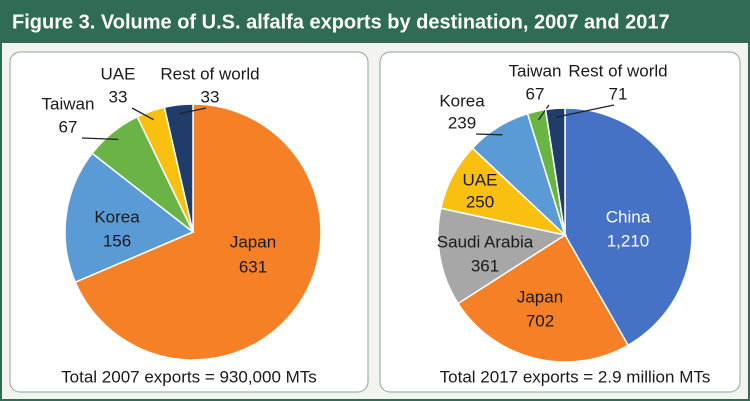  Describe the element at coordinates (618, 93) in the screenshot. I see `slice-value: 71` at that location.